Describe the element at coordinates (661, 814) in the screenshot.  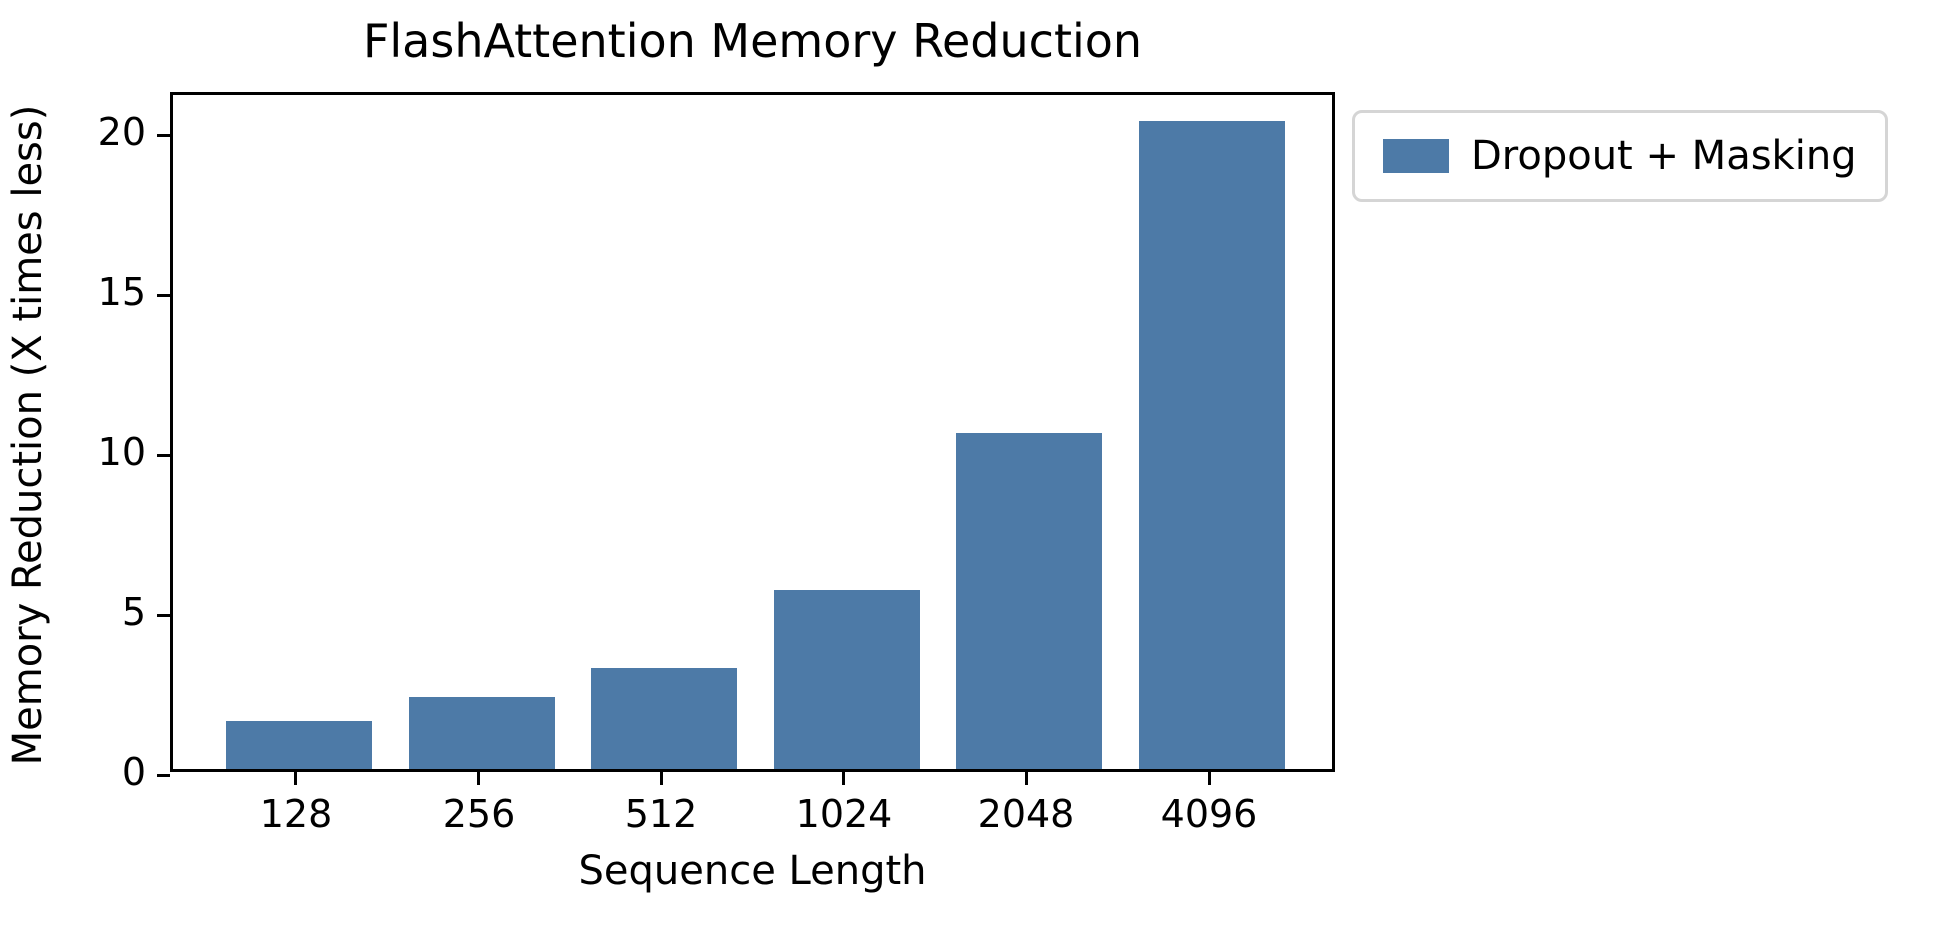
I see `x-tick-label-512: 512` at that location.